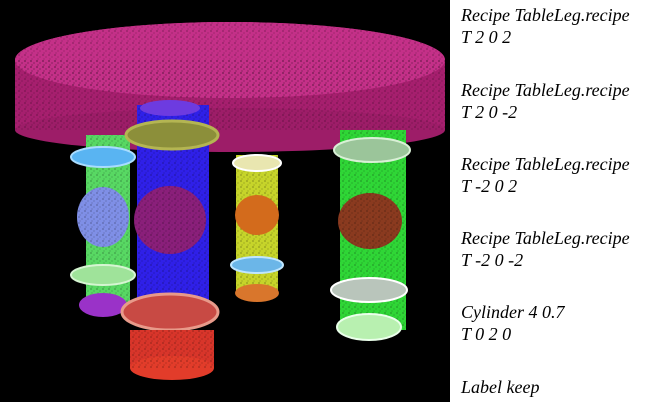 The width and height of the screenshot is (650, 402). I want to click on table-leg-green-right, so click(370, 235).